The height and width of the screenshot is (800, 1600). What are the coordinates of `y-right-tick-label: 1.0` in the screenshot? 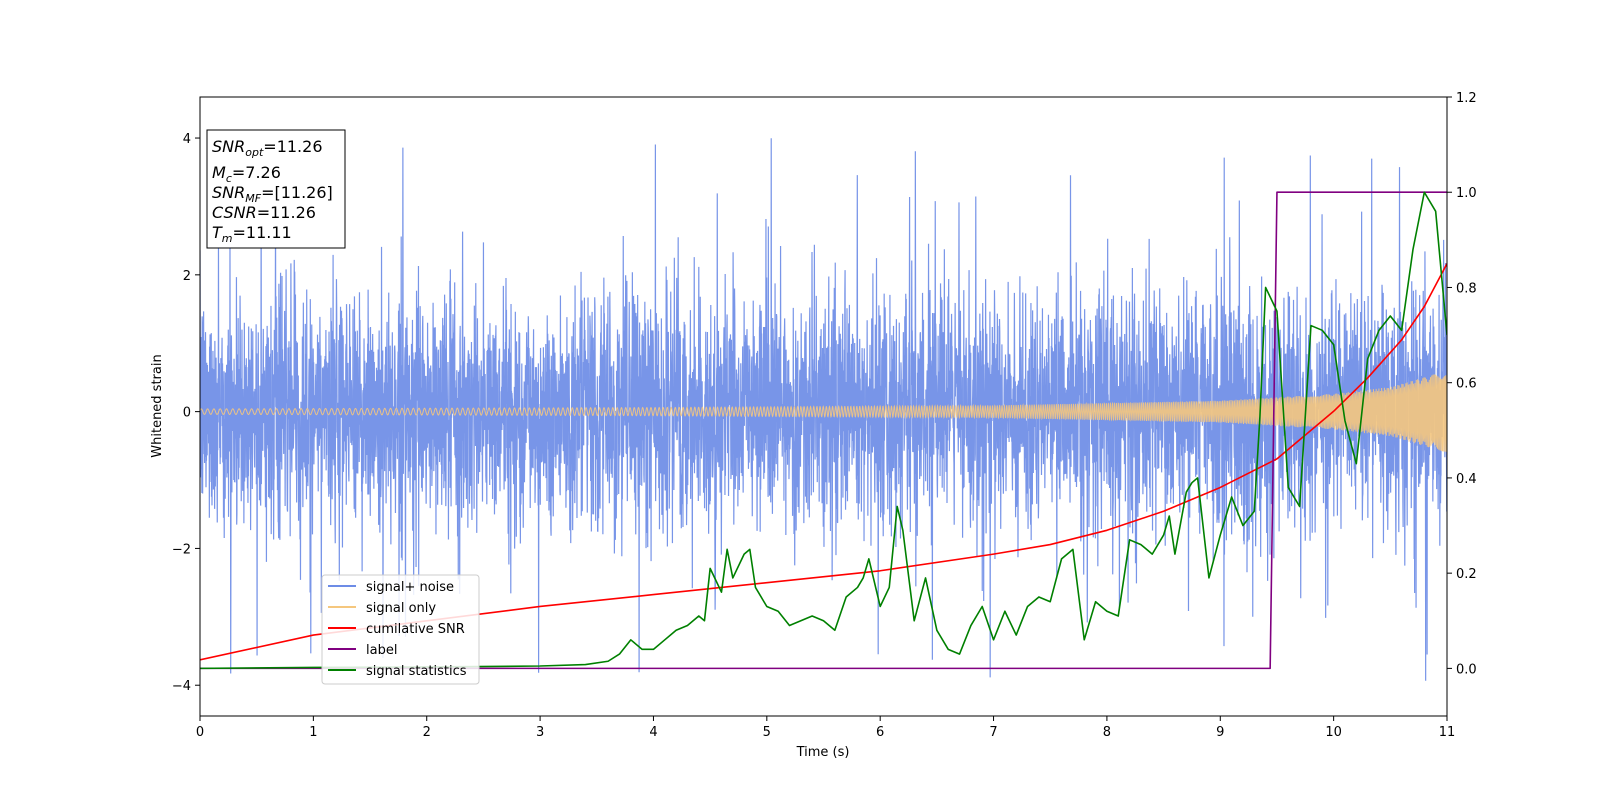 It's located at (1466, 193).